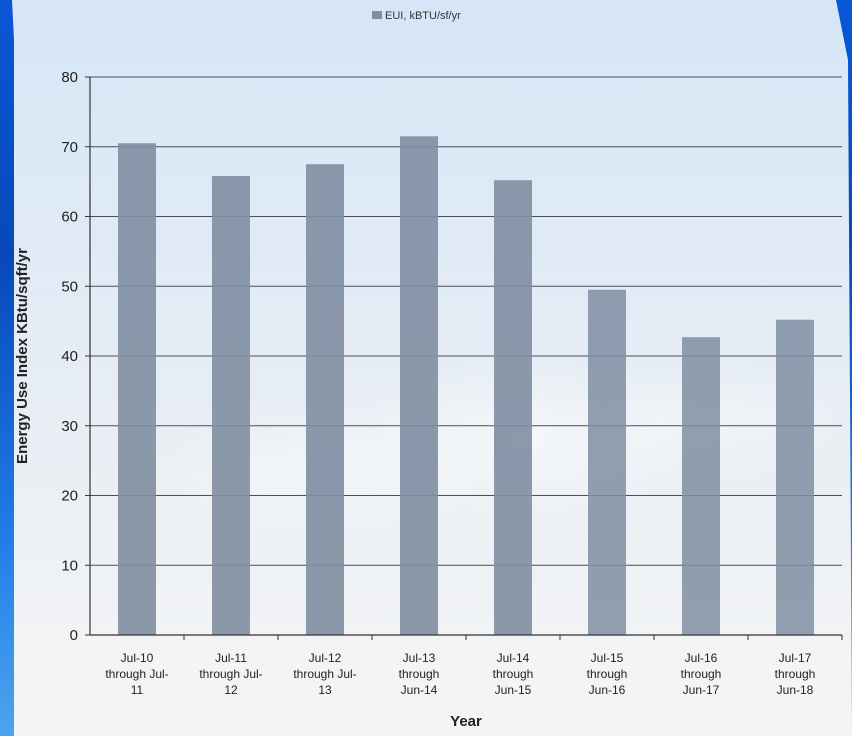 This screenshot has height=736, width=852. What do you see at coordinates (69, 565) in the screenshot?
I see `y-tick-label: 10` at bounding box center [69, 565].